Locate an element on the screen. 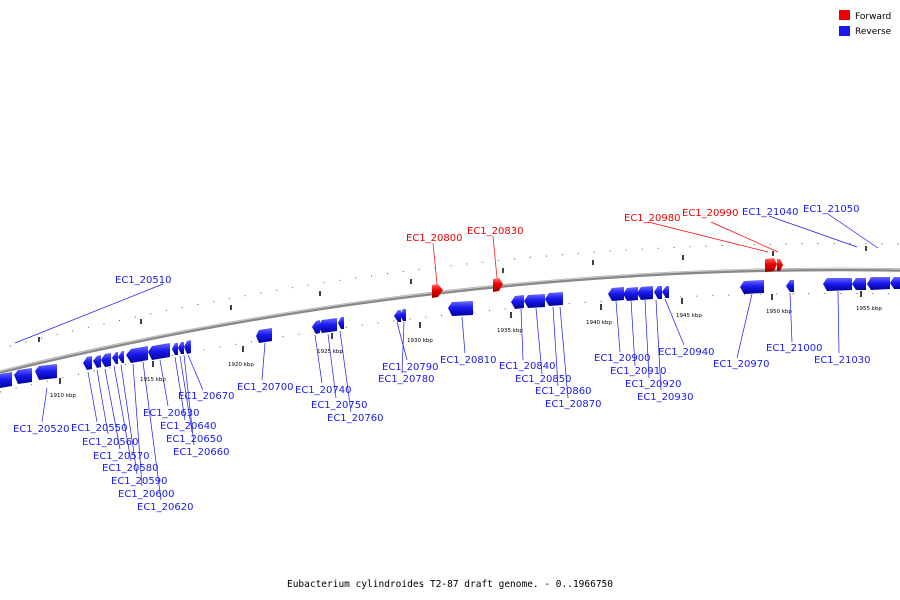 Image resolution: width=900 pixels, height=600 pixels. tick-label: 1950 kbp is located at coordinates (779, 312).